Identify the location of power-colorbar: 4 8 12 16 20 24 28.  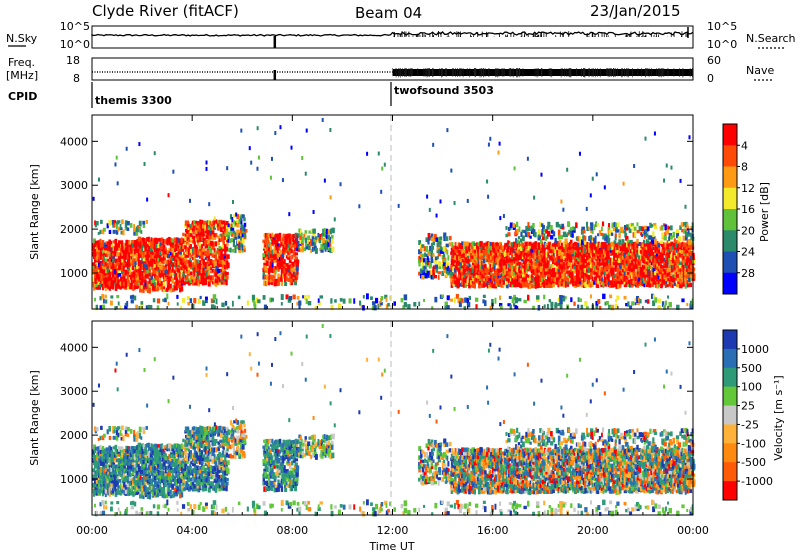
(738, 209).